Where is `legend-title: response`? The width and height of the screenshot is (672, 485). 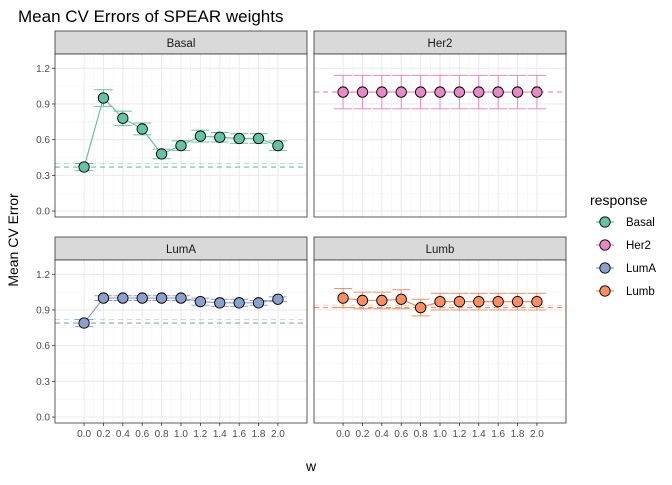 legend-title: response is located at coordinates (619, 200).